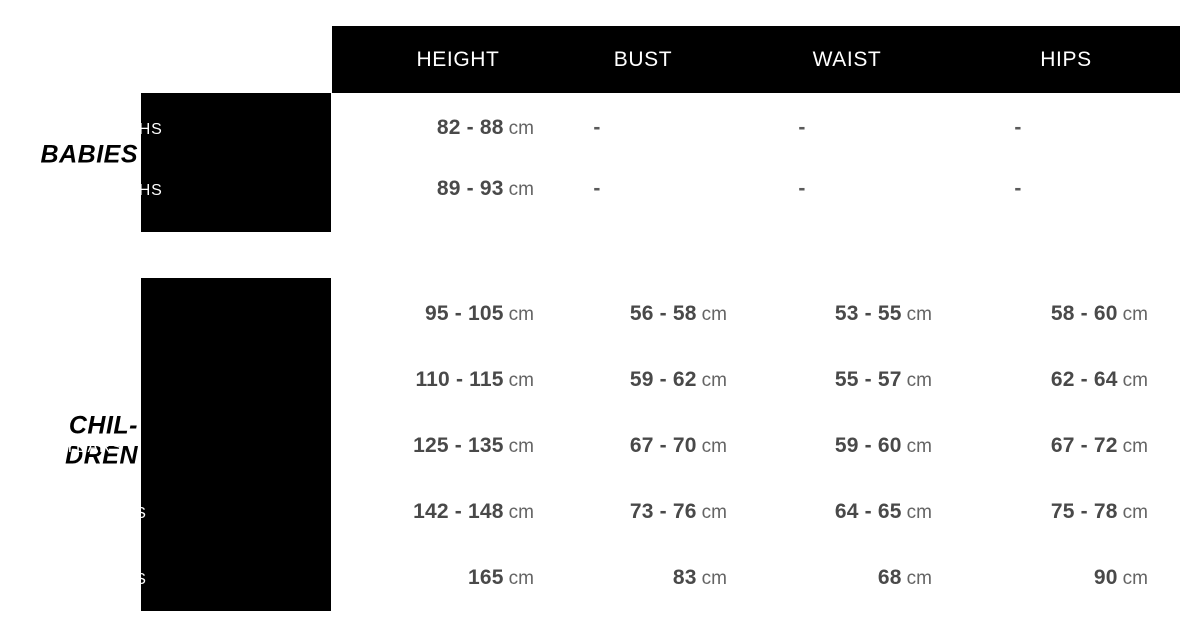  What do you see at coordinates (1018, 314) in the screenshot?
I see `measurement-cell: 58 - 60 cm` at bounding box center [1018, 314].